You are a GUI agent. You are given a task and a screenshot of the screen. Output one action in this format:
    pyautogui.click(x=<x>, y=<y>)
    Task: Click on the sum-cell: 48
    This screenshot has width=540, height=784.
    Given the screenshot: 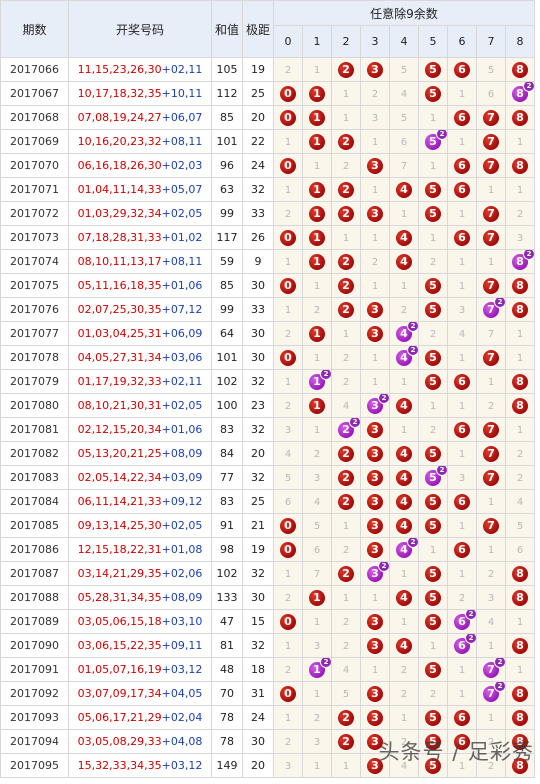 What is the action you would take?
    pyautogui.click(x=227, y=669)
    